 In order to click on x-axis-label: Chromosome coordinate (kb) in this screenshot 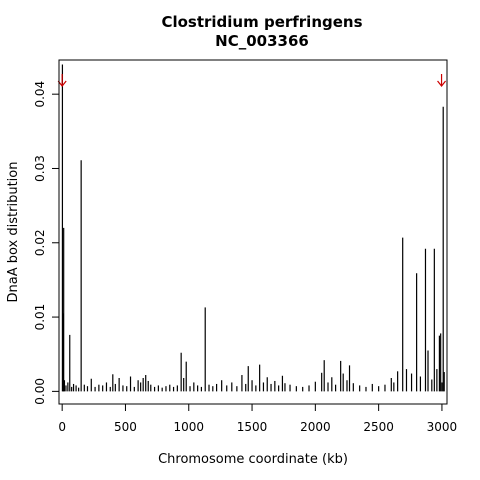, I will do `click(253, 459)`.